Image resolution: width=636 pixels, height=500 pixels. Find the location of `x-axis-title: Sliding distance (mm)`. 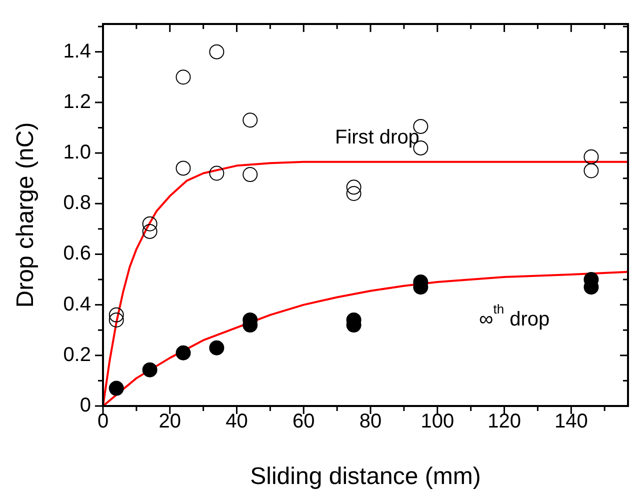

x-axis-title: Sliding distance (mm) is located at coordinates (365, 476).